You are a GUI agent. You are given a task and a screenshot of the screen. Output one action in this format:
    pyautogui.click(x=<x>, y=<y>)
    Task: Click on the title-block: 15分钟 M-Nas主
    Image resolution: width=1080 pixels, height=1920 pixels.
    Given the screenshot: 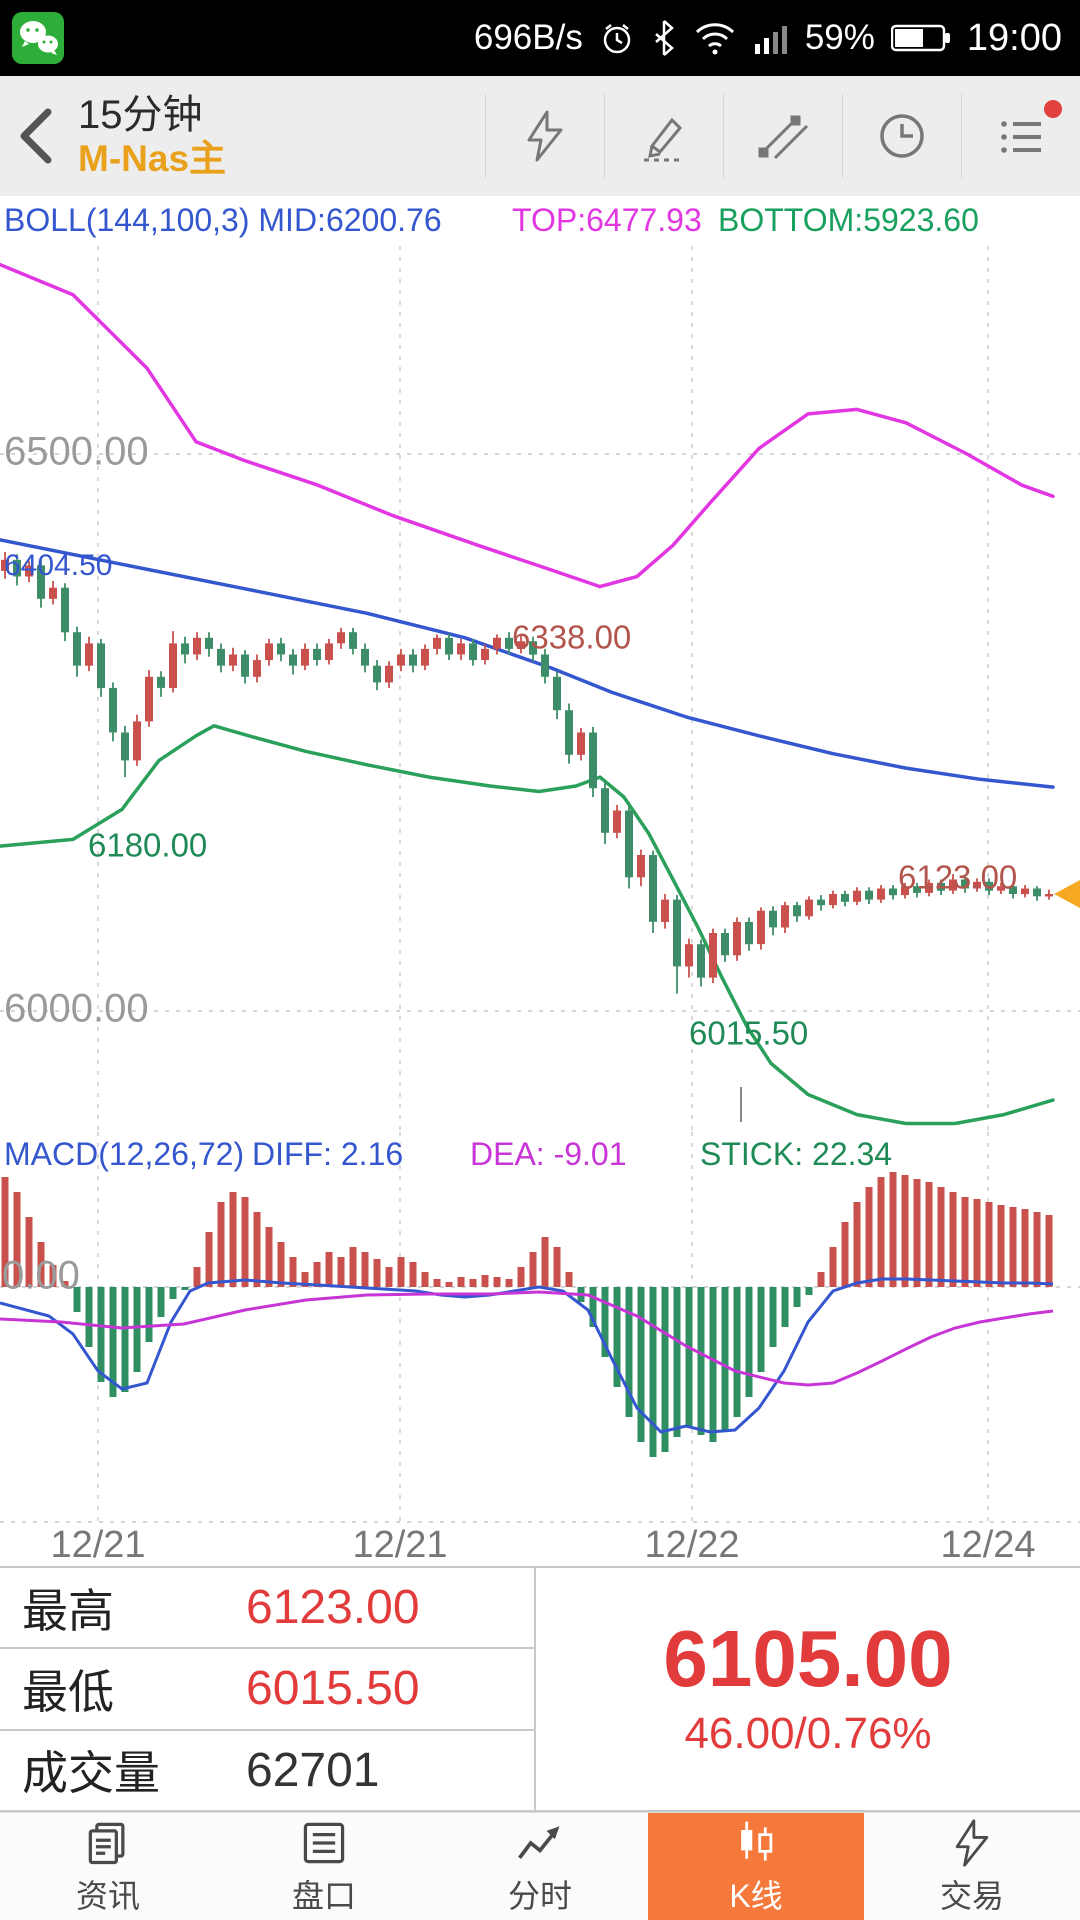 What is the action you would take?
    pyautogui.click(x=152, y=136)
    